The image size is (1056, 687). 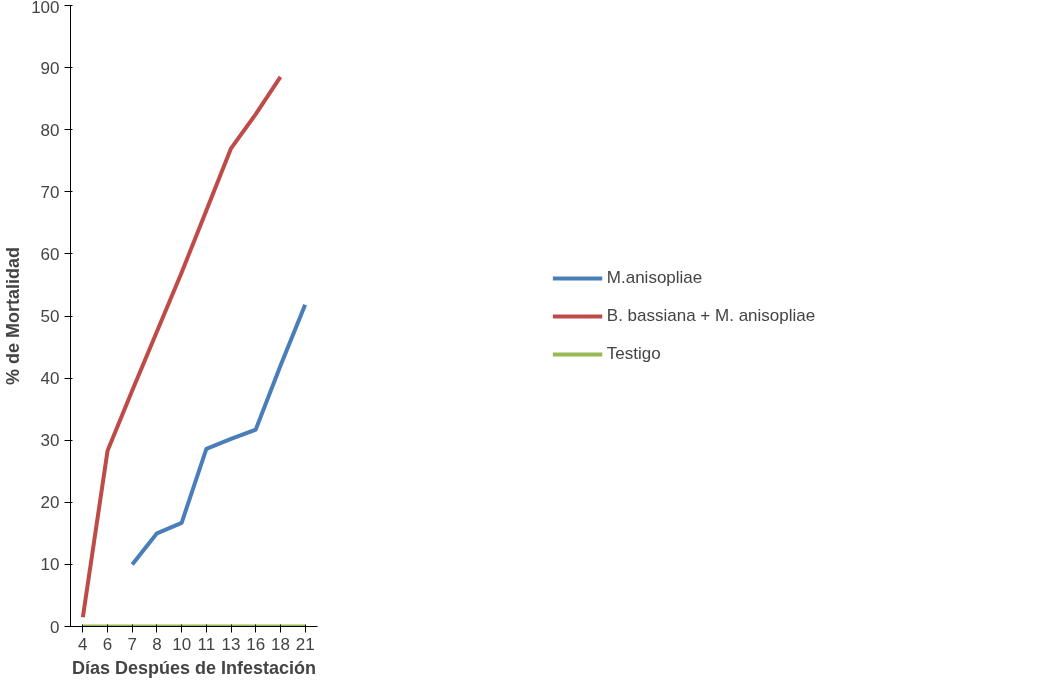 What do you see at coordinates (194, 667) in the screenshot?
I see `x-axis-title: Días Despúes de Infestación` at bounding box center [194, 667].